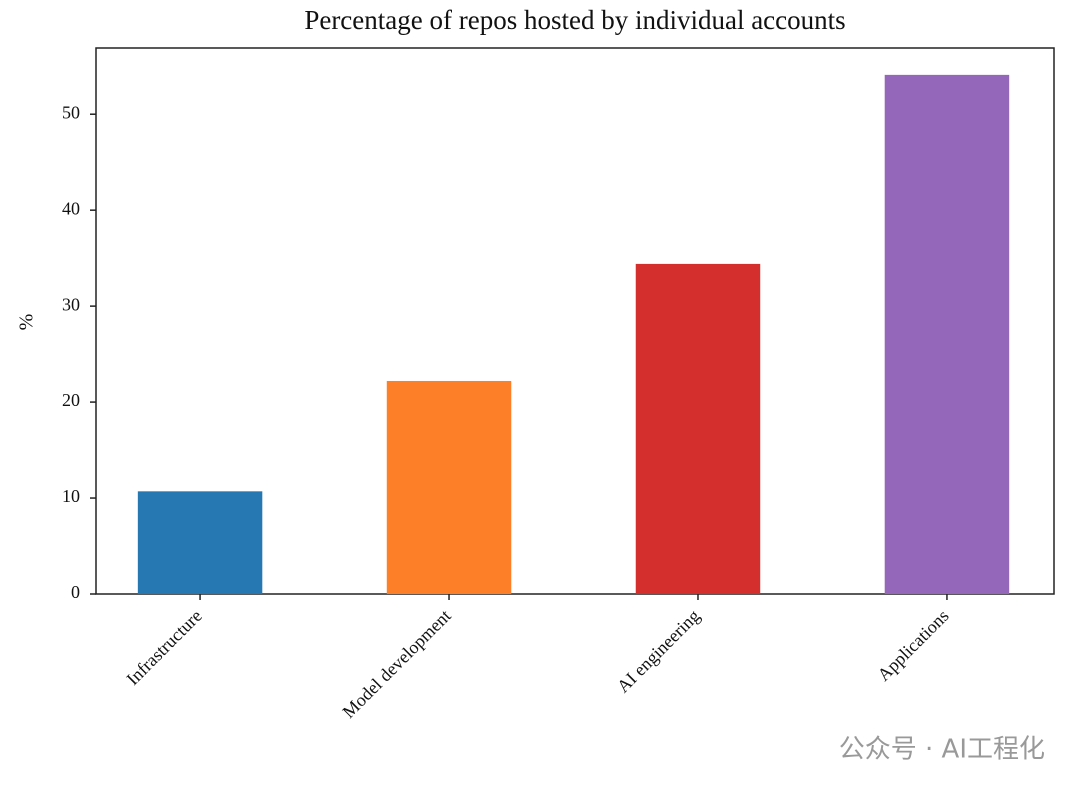 The image size is (1080, 794). Describe the element at coordinates (658, 651) in the screenshot. I see `x-tick-label: AI engineering` at that location.